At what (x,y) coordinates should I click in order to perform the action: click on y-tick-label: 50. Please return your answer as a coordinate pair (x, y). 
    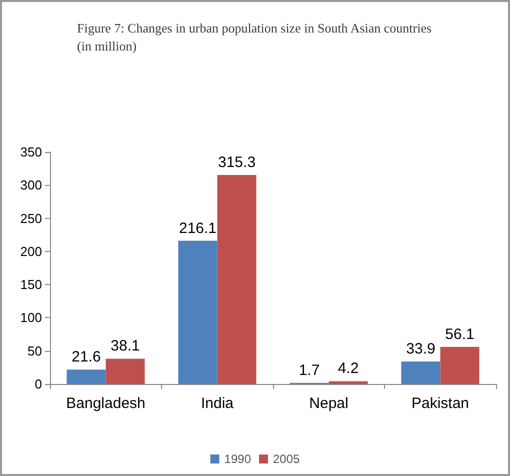
    Looking at the image, I should click on (35, 350).